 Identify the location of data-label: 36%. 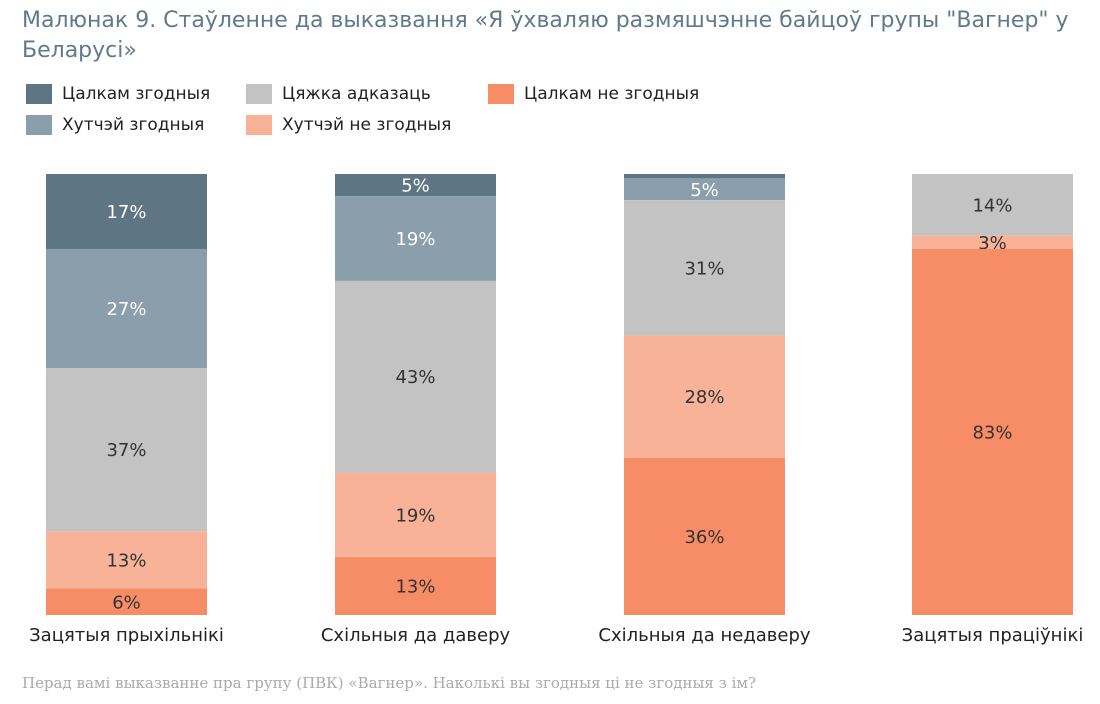
(704, 537).